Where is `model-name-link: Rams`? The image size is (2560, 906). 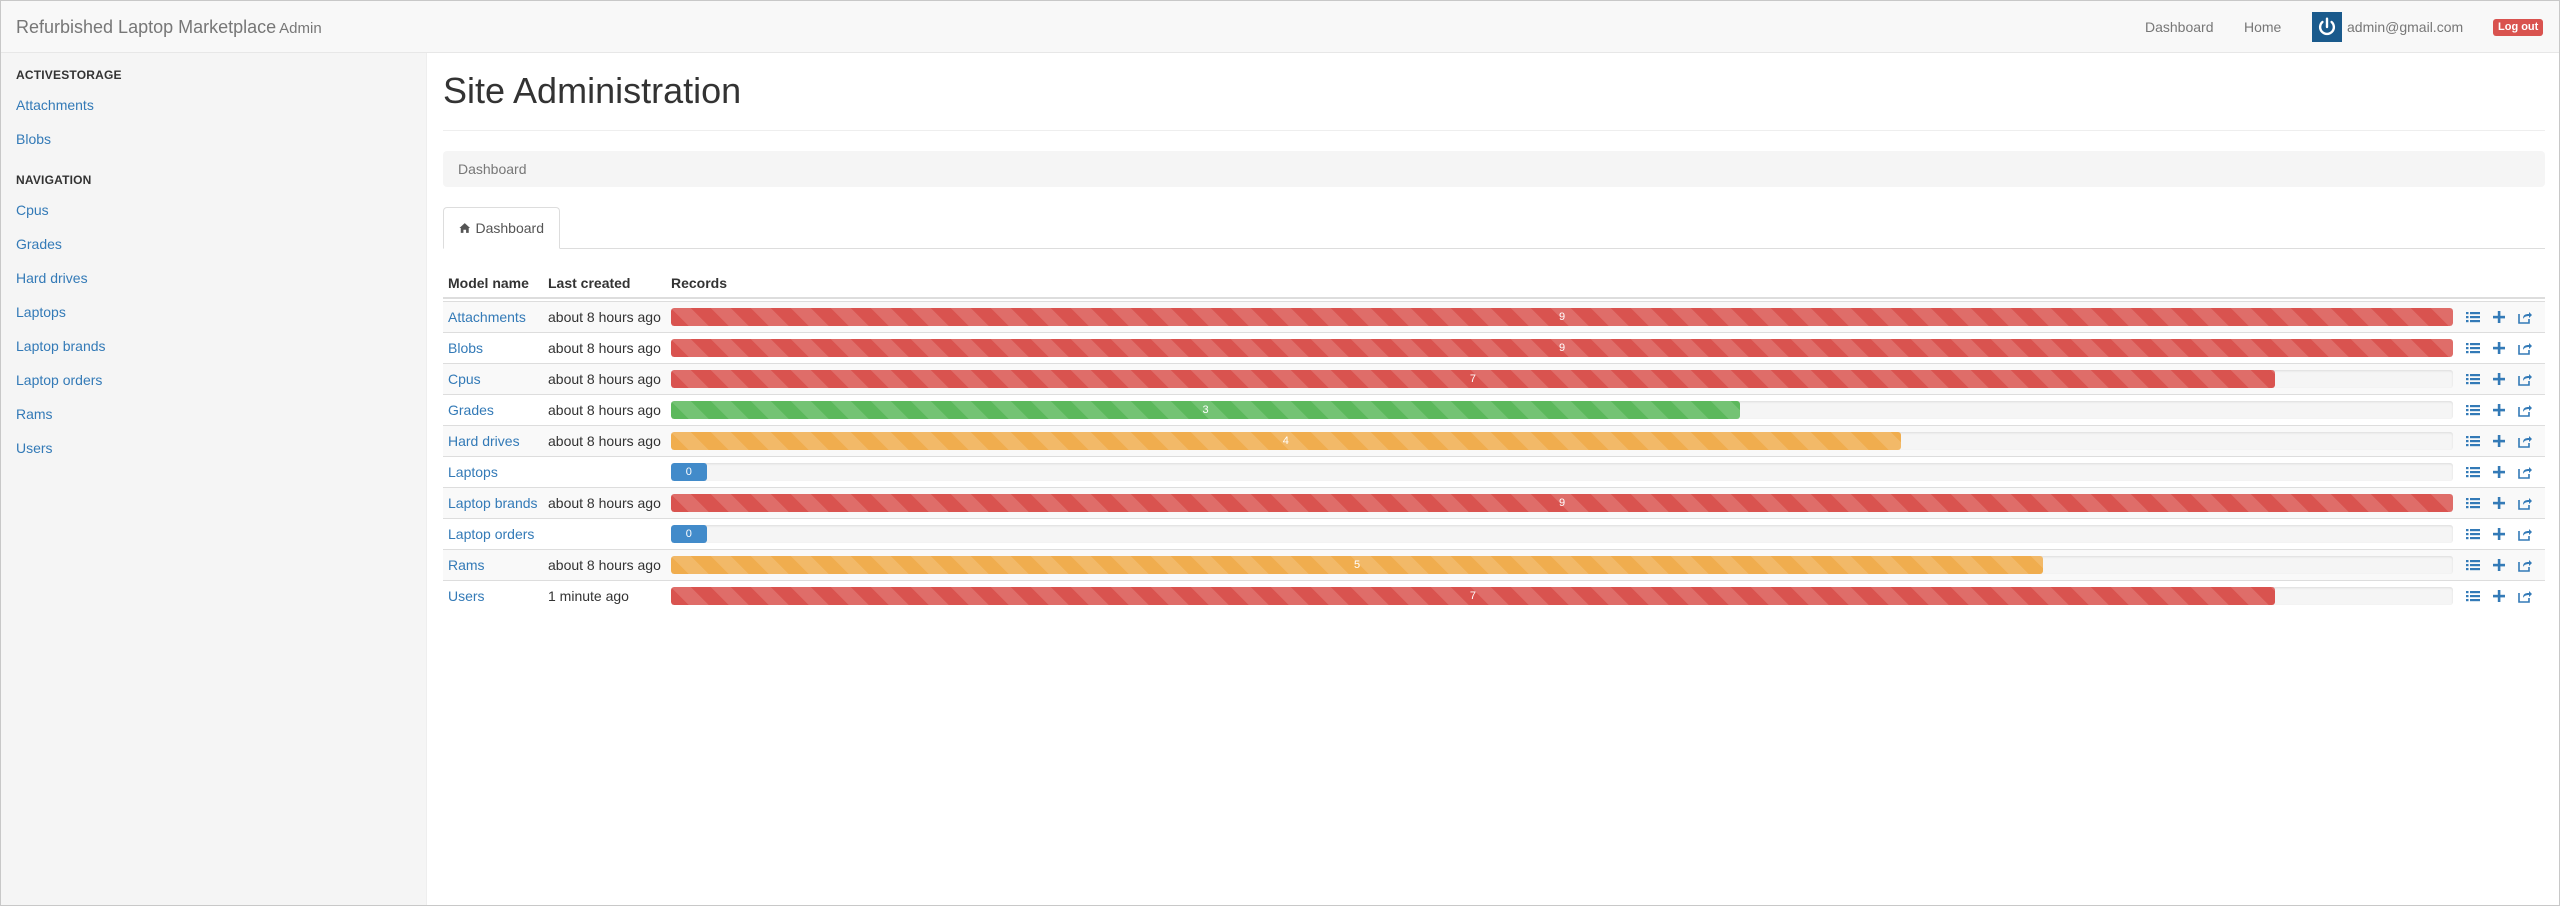
model-name-link: Rams is located at coordinates (466, 565).